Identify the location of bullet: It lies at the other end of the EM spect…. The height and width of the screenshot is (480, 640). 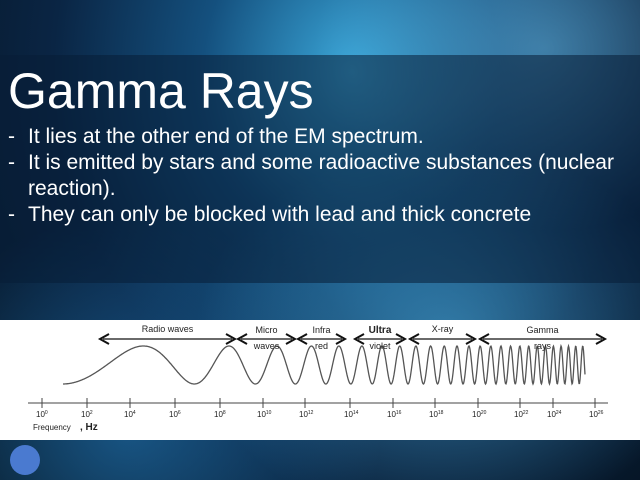
(323, 137).